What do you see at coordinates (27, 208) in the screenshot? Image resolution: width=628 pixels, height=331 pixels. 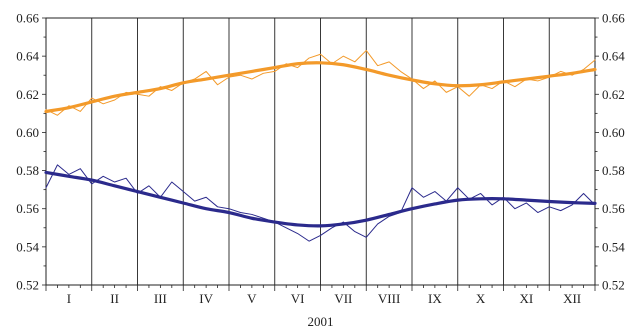 I see `y-tick-label-left: 0.56` at bounding box center [27, 208].